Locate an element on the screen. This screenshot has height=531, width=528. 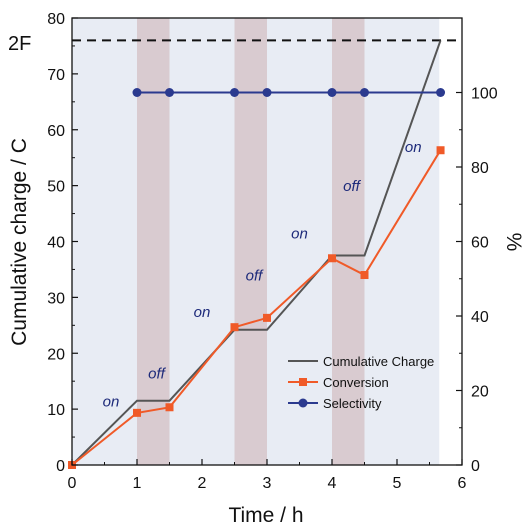
y-left-tick-label-5: 50 is located at coordinates (56, 187).